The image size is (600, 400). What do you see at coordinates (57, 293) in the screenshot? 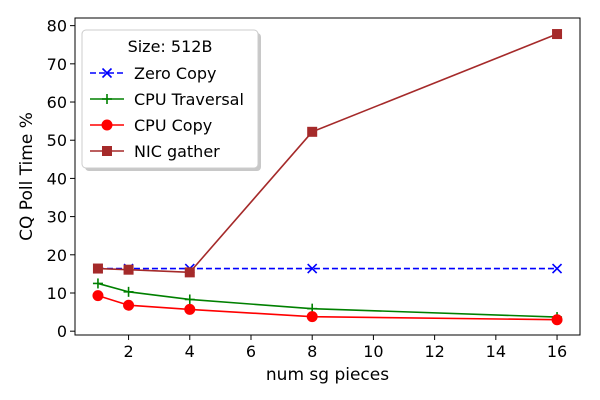
I see `y-tick-label: 10` at bounding box center [57, 293].